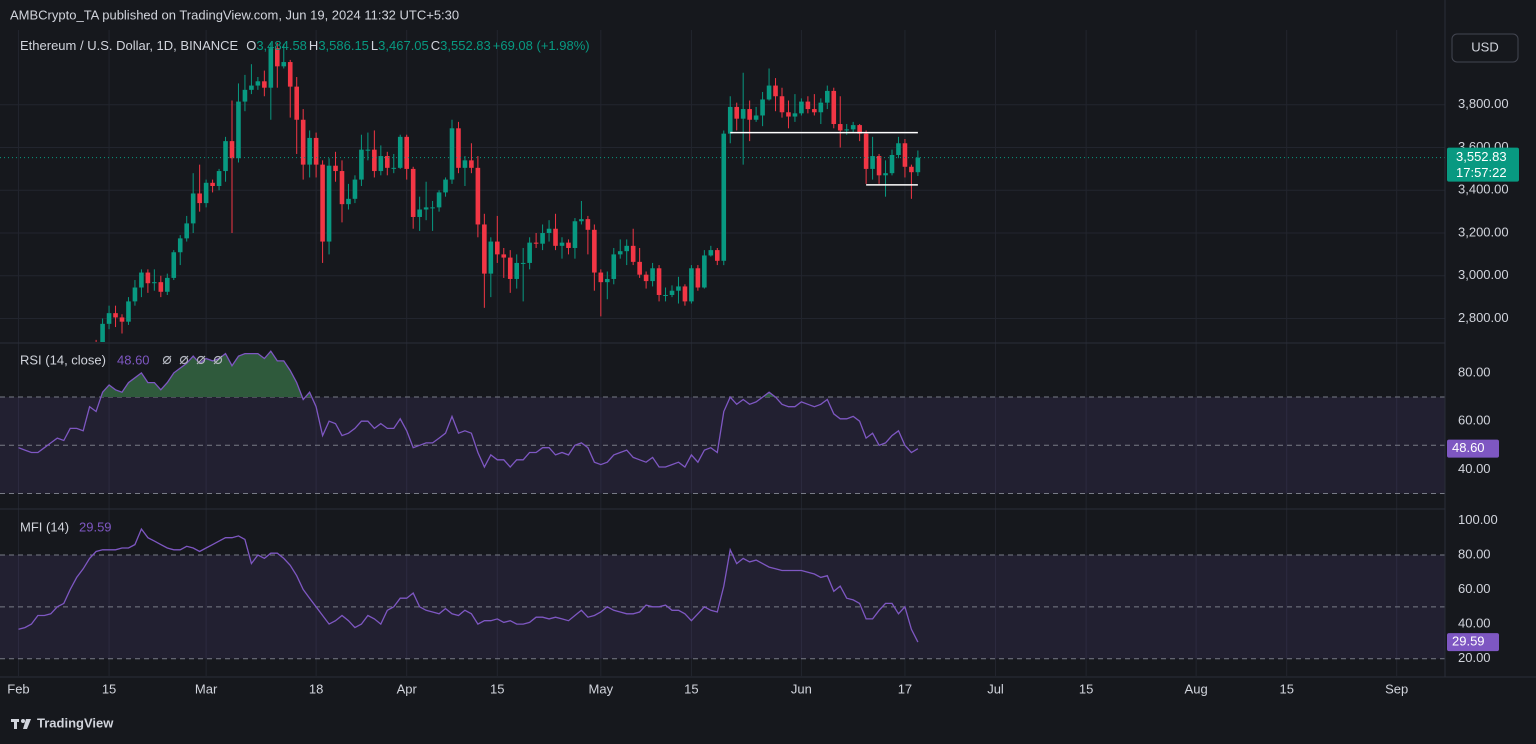 The image size is (1536, 744). I want to click on currency-label: USD, so click(1484, 46).